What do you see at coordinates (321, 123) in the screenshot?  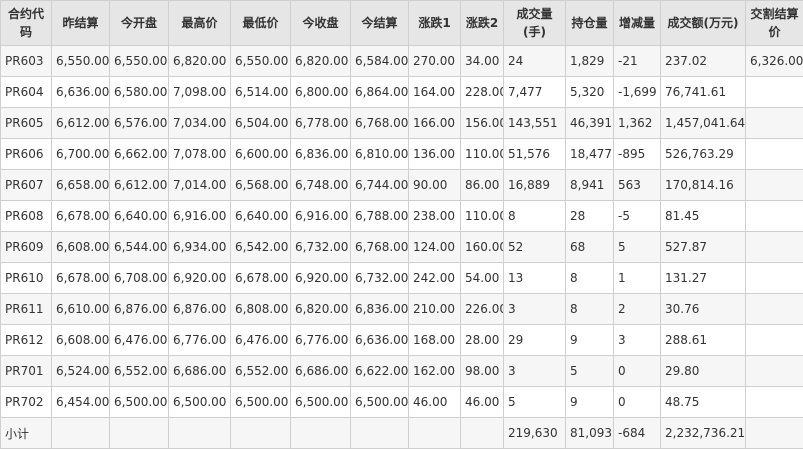 I see `table-cell: 6,778.00` at bounding box center [321, 123].